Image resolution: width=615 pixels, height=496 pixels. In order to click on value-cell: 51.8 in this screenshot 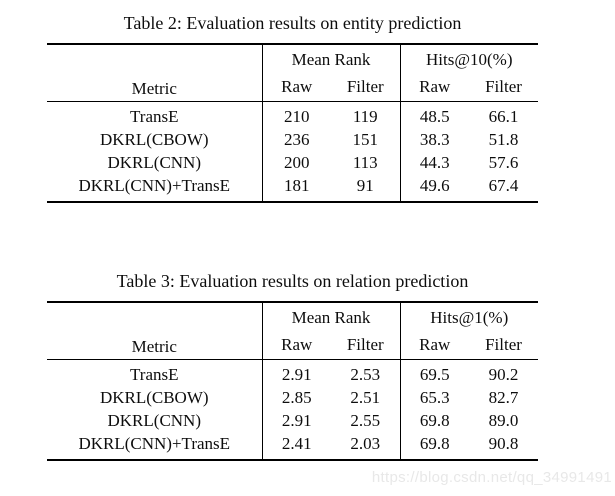, I will do `click(503, 139)`.